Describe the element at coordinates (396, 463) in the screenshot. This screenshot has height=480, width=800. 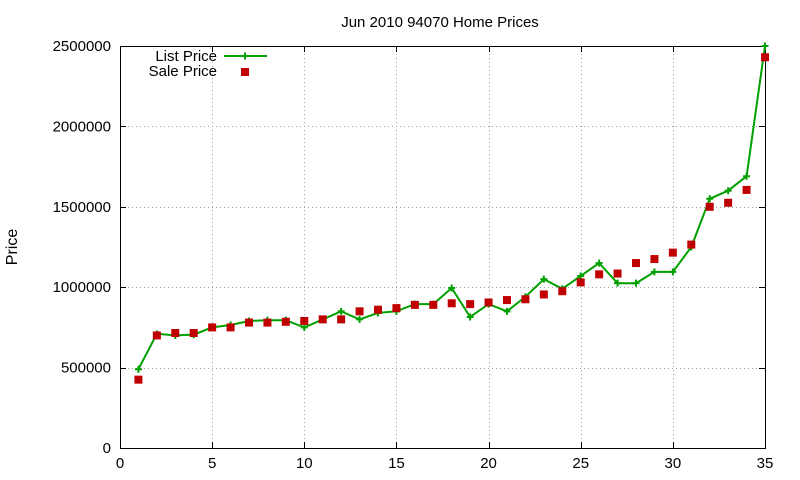
I see `x-tick-label: 15` at that location.